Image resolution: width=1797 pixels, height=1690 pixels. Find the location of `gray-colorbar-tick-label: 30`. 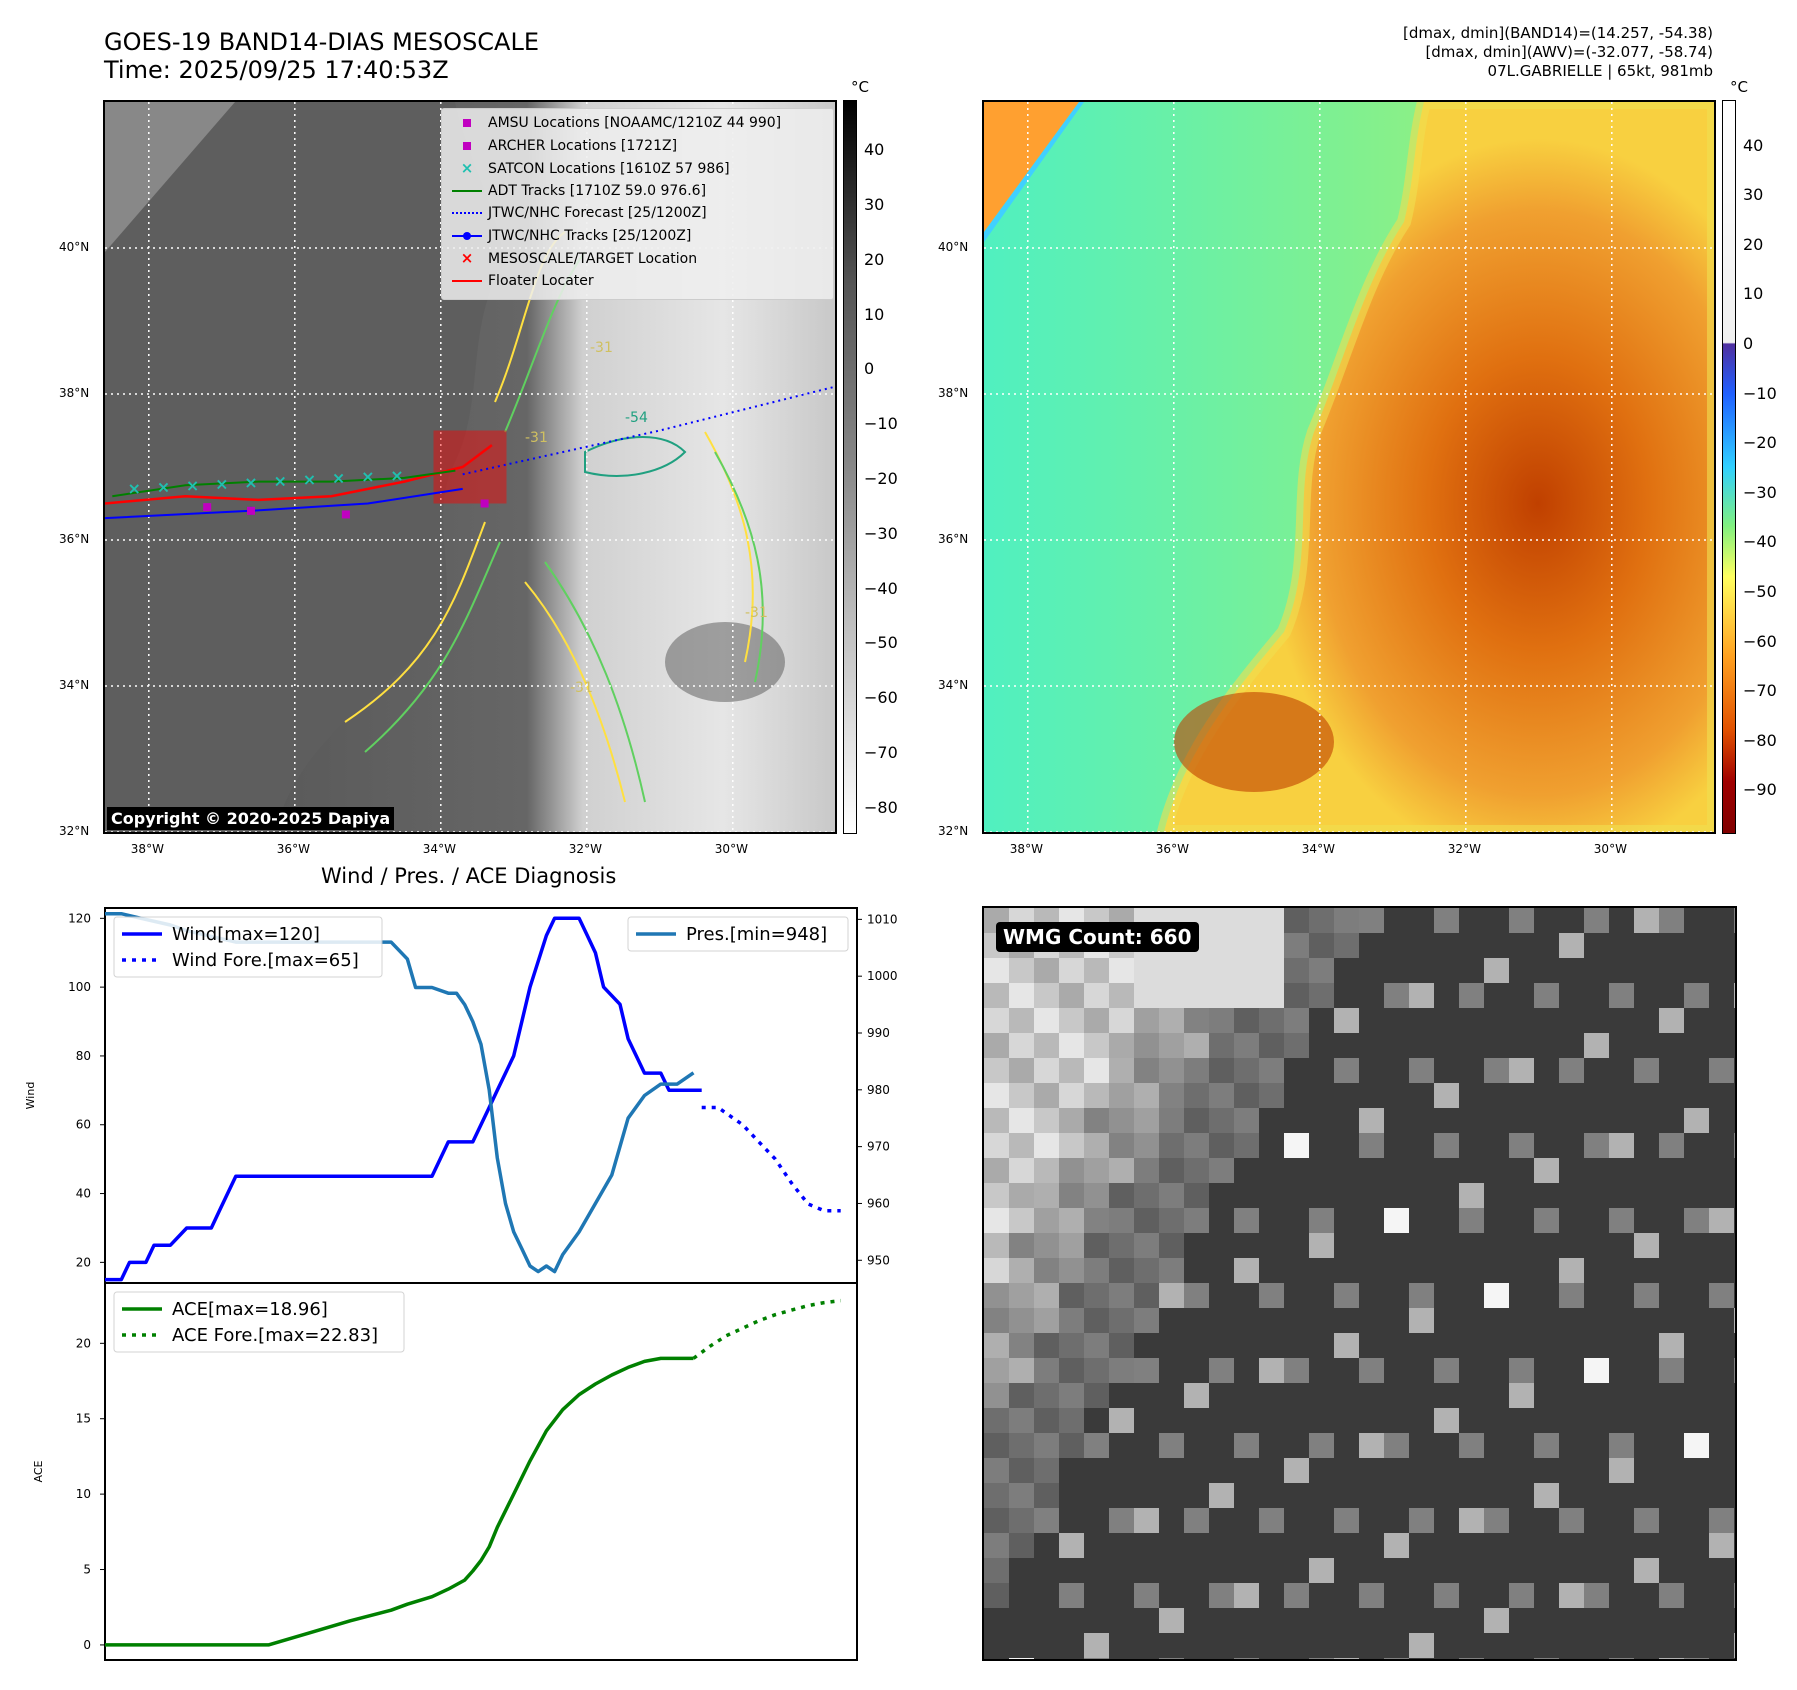

gray-colorbar-tick-label: 30 is located at coordinates (874, 205).